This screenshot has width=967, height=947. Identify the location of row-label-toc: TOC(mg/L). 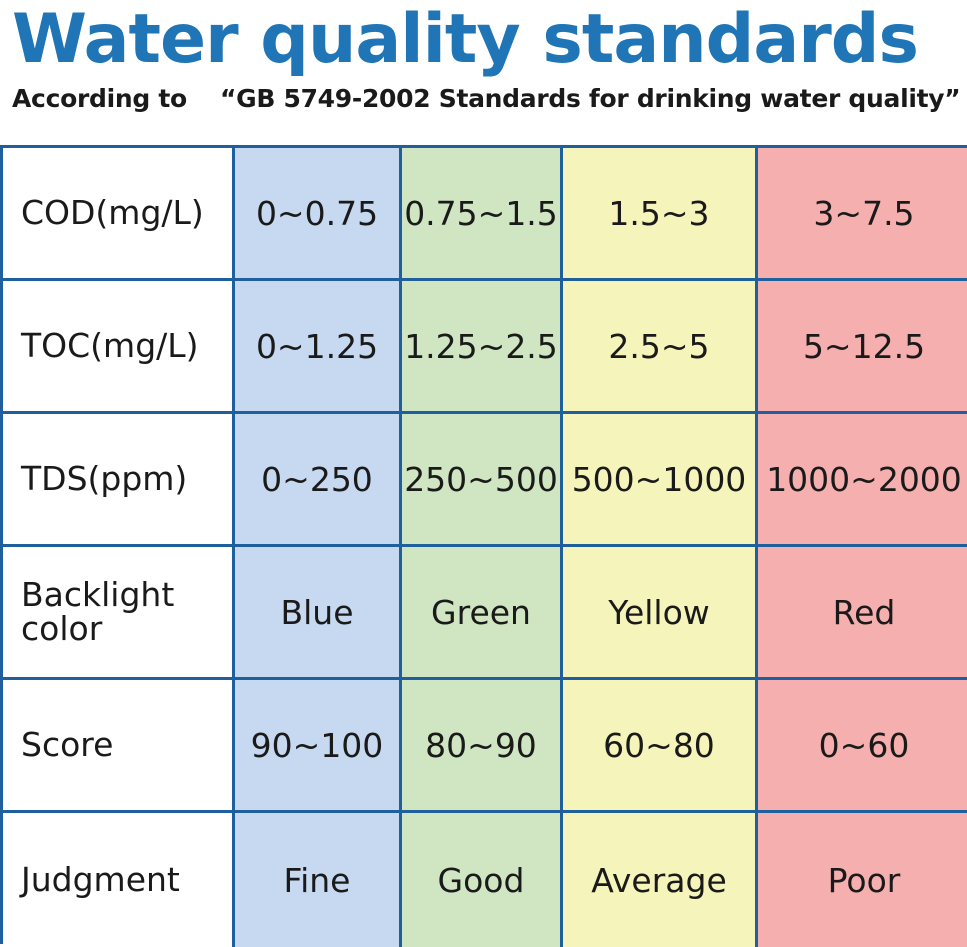
(119, 347).